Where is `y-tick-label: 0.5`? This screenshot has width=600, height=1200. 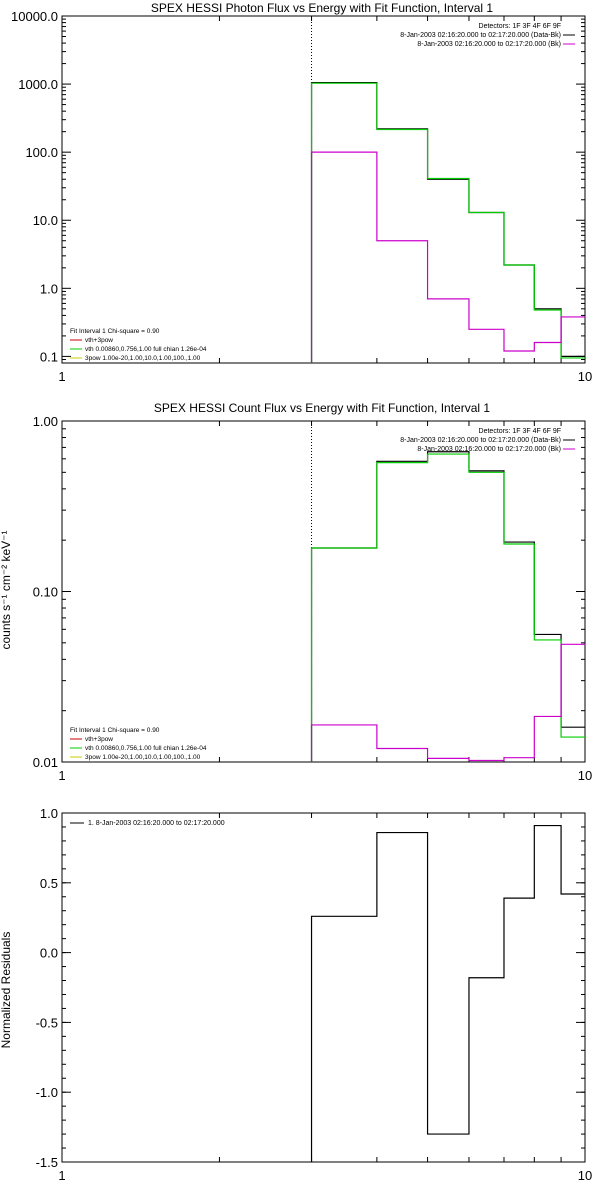
y-tick-label: 0.5 is located at coordinates (49, 883).